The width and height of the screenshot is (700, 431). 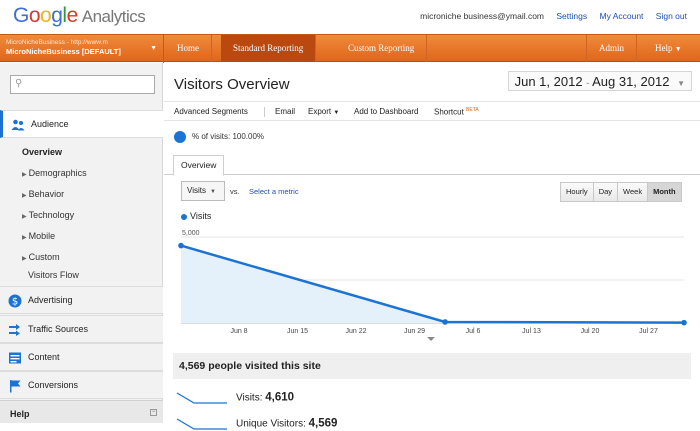 I want to click on summary-banner: 4,569 people visited this site, so click(x=432, y=366).